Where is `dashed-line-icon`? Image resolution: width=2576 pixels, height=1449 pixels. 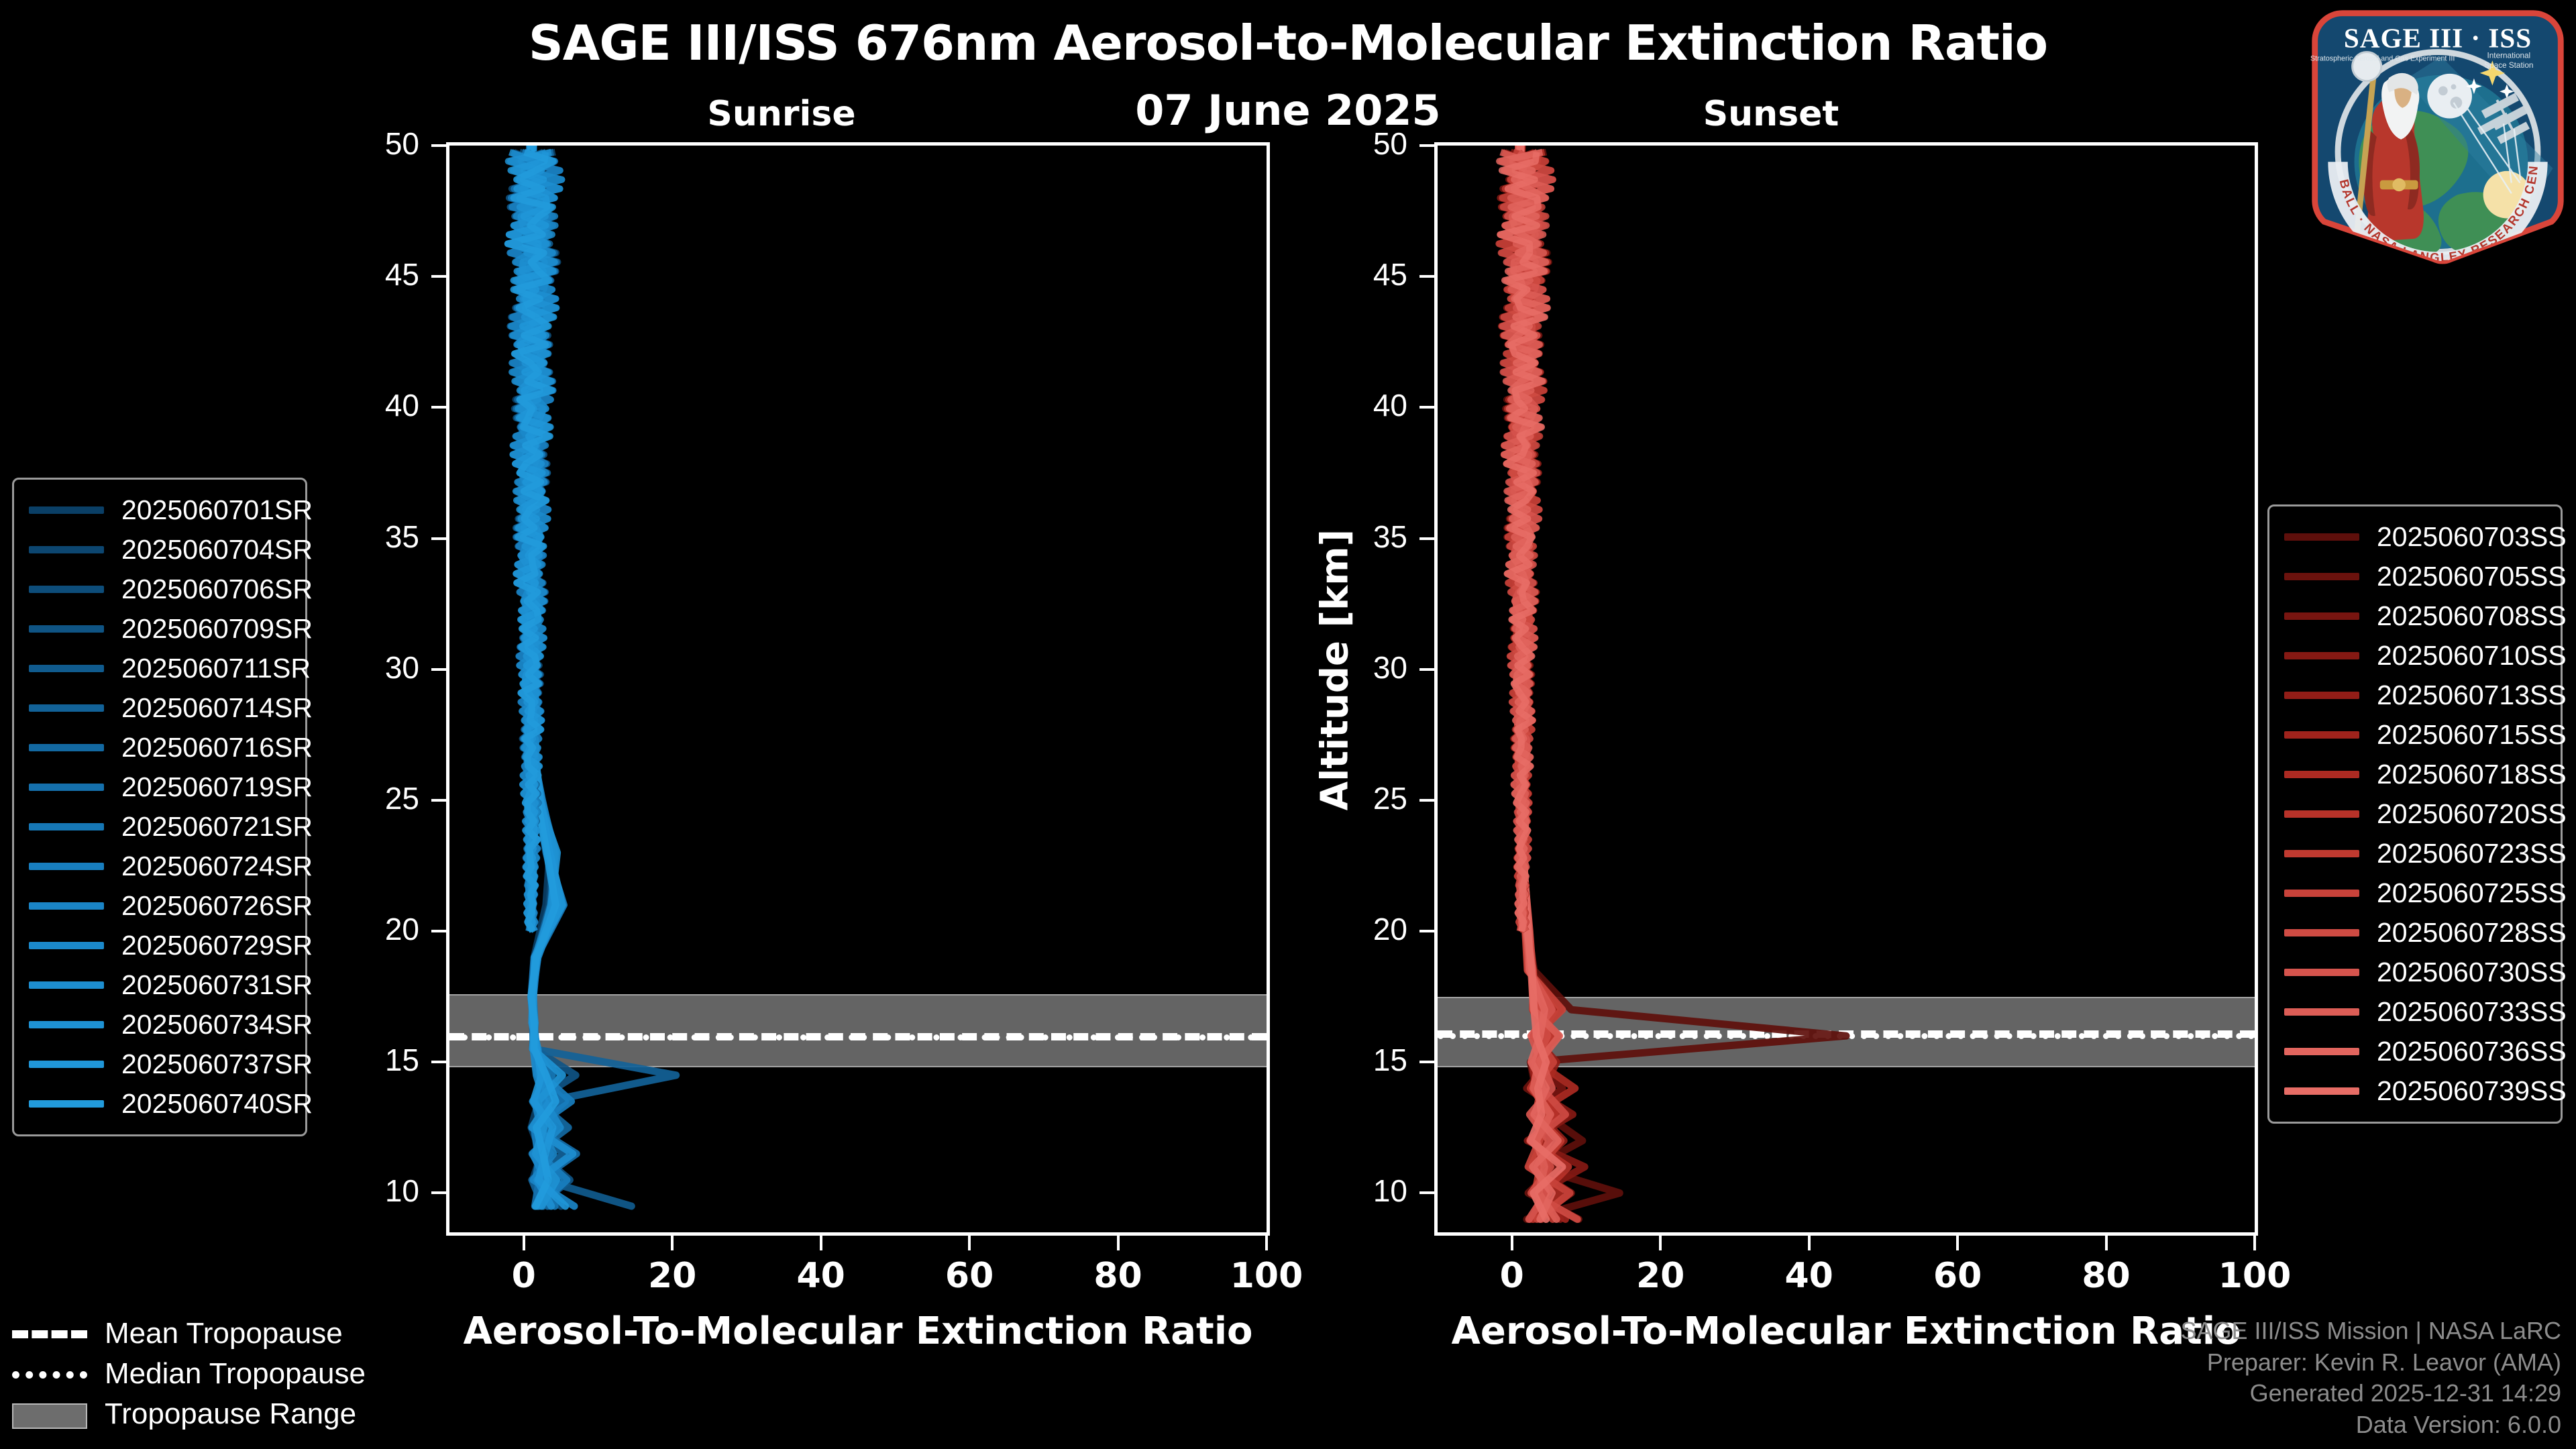
dashed-line-icon is located at coordinates (49, 1333).